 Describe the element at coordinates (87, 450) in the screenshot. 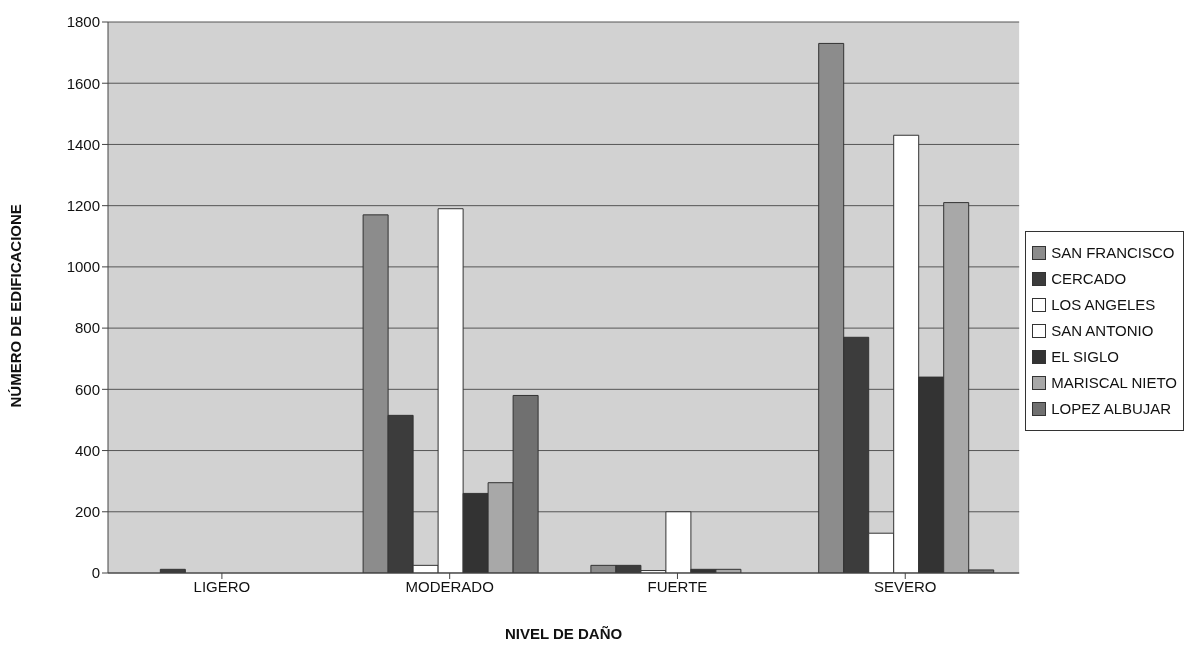

I see `y-tick-label: 400` at that location.